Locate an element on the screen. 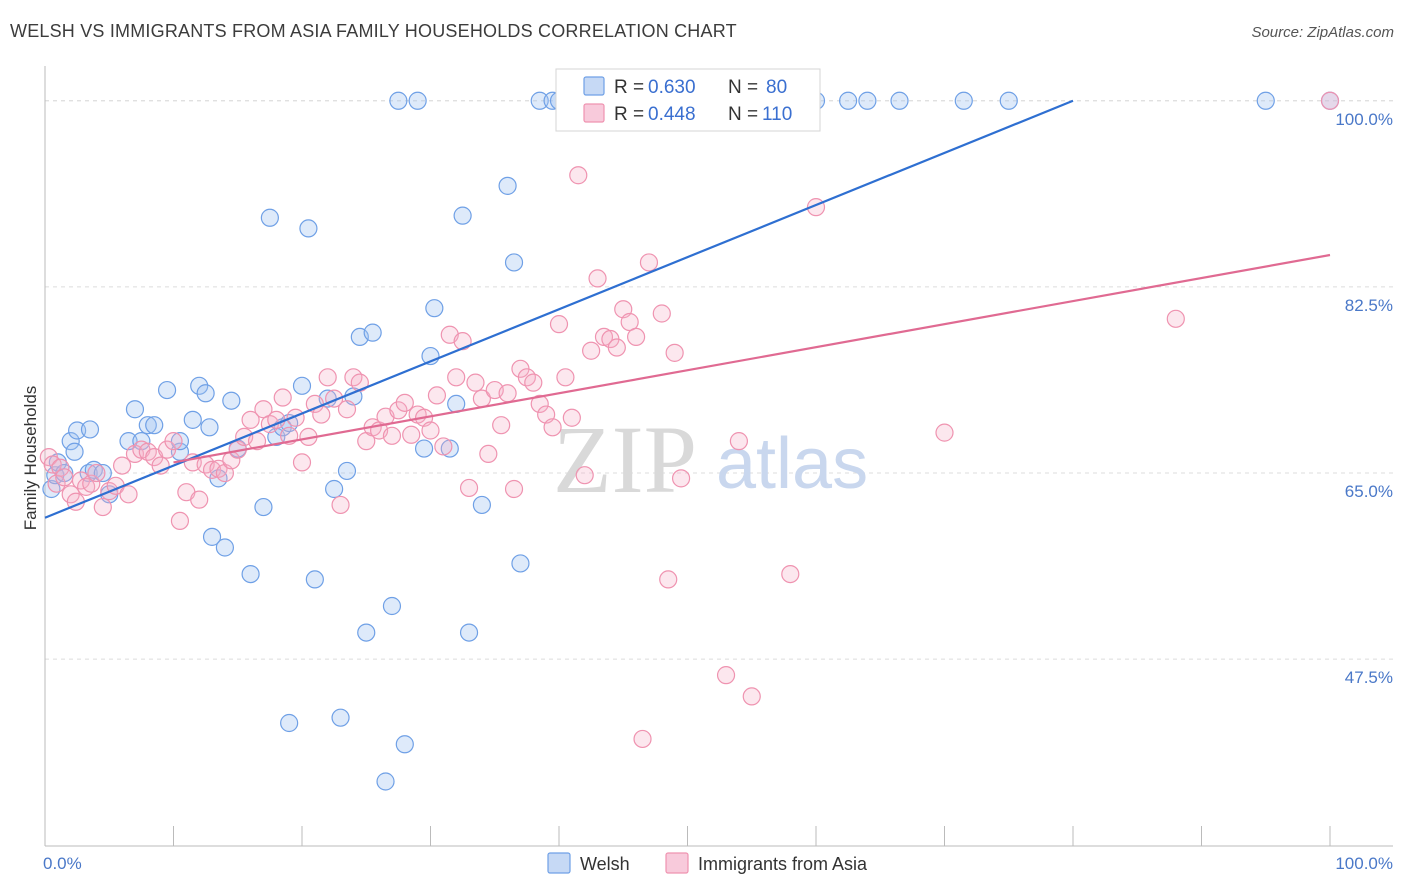 The height and width of the screenshot is (892, 1406). x-tick-label-max: 100.0% is located at coordinates (1364, 863).